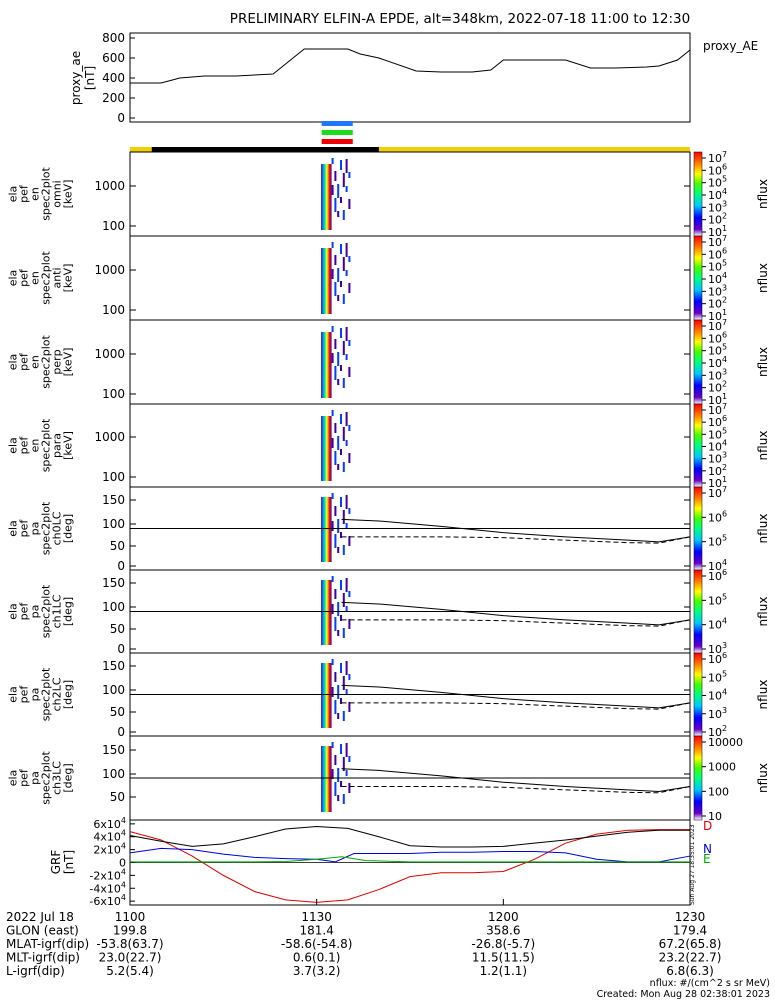  Describe the element at coordinates (503, 958) in the screenshot. I see `orbit-row-value: 11.5(11.5)` at that location.